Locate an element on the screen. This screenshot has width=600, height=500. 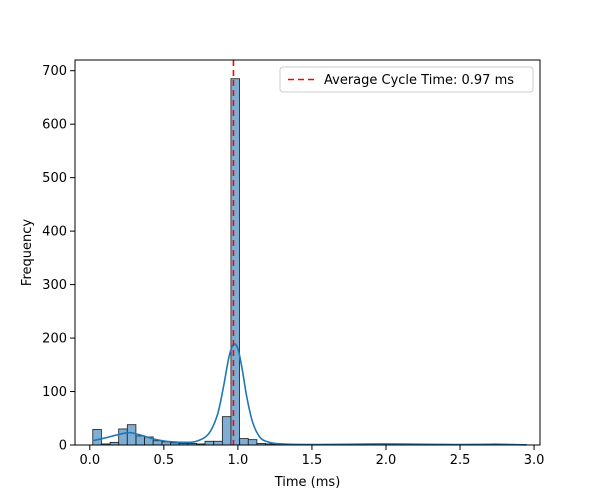
y-axis-ticks: 0 100 200 300 400 500 600 700 is located at coordinates (58, 259).